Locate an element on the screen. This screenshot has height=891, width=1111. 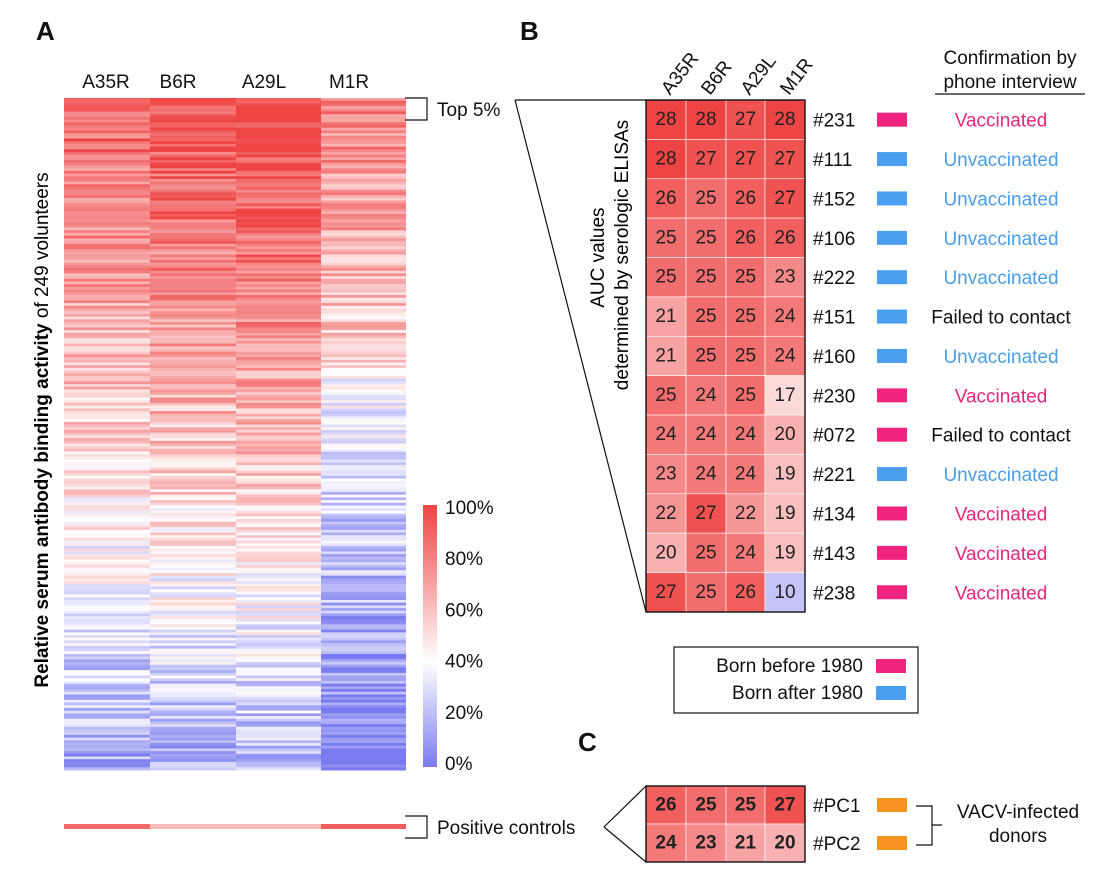
panel-b-cell-value: 19 is located at coordinates (784, 552).